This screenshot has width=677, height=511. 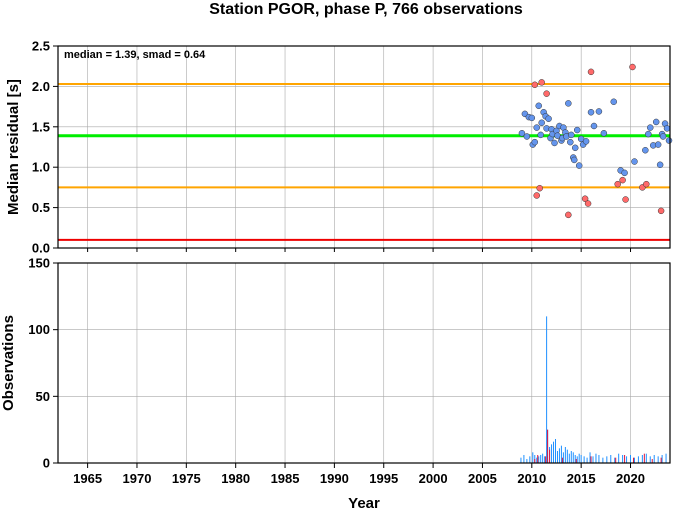 I want to click on bottom-y-axis-label: Observations, so click(x=8, y=363).